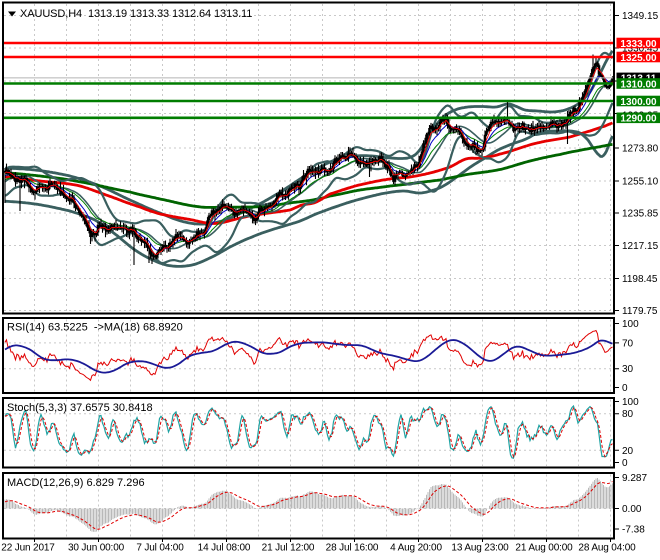  I want to click on svg-text: 80, so click(628, 414).